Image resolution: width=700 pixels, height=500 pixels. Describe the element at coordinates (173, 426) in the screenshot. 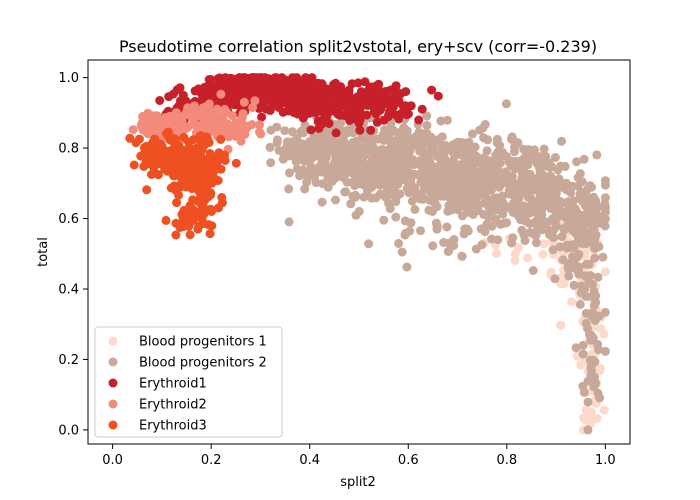

I see `legend-label: Erythroid3` at that location.